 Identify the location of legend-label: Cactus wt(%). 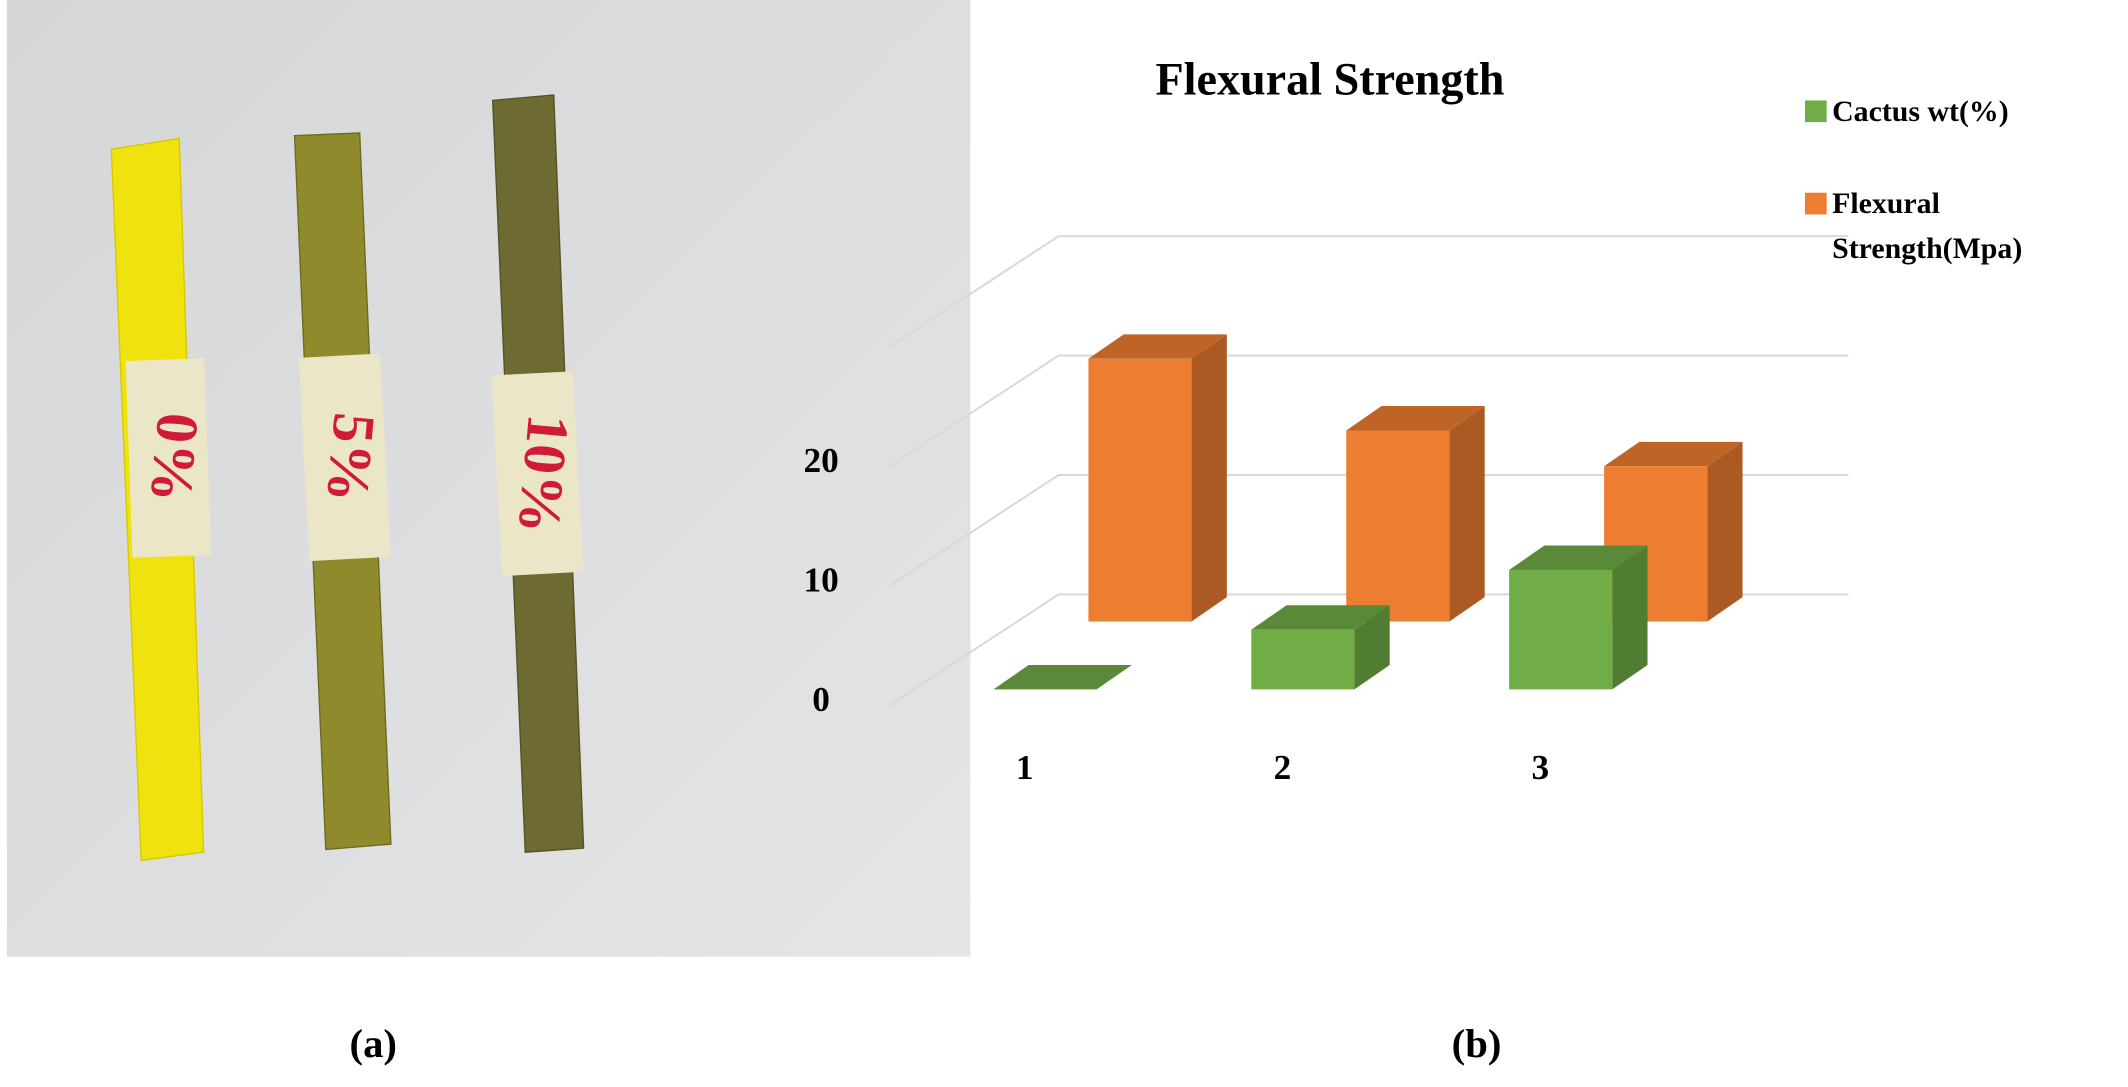
(1920, 110).